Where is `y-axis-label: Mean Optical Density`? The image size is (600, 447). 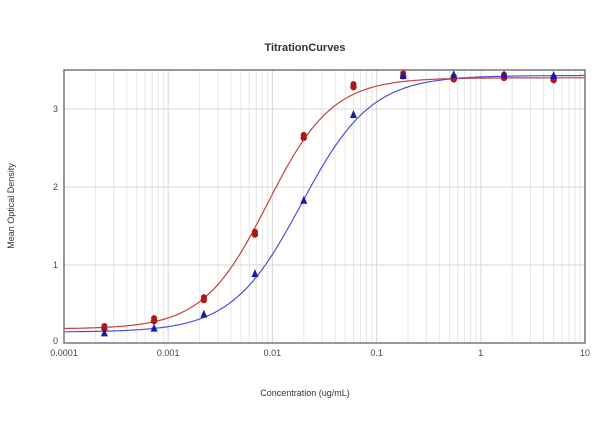
y-axis-label: Mean Optical Density is located at coordinates (11, 206).